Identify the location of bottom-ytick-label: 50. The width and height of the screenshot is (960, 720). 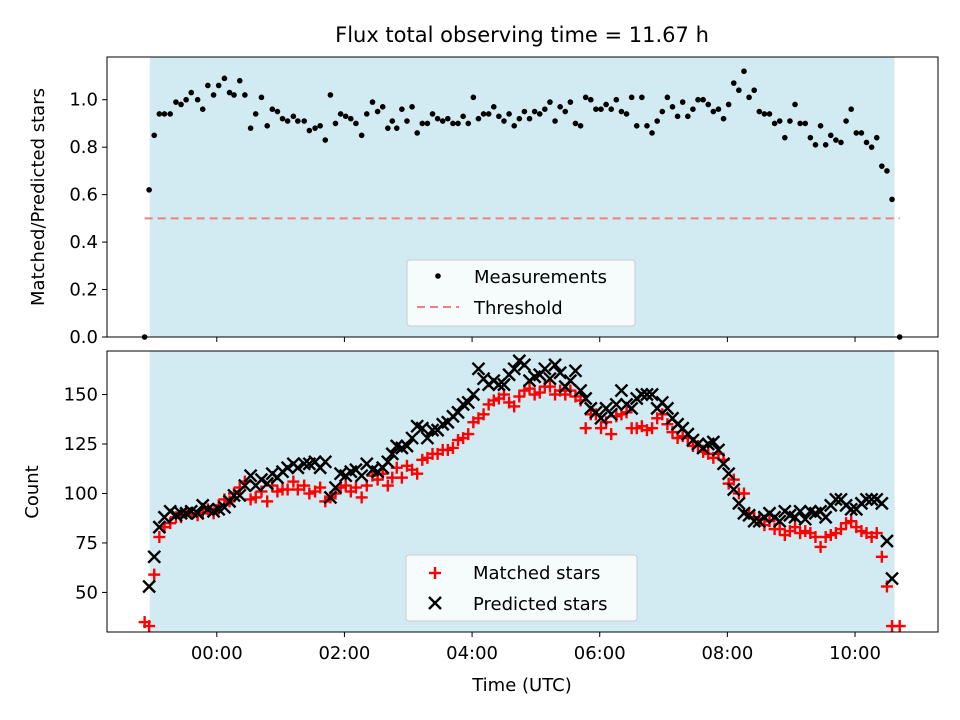
(86, 592).